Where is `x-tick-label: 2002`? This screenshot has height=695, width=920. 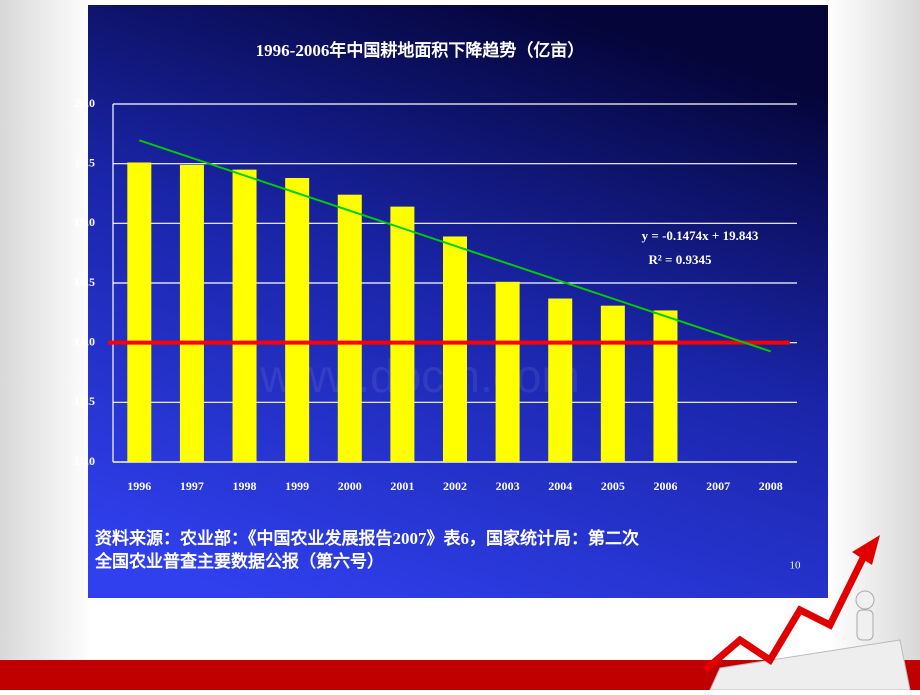 x-tick-label: 2002 is located at coordinates (455, 486).